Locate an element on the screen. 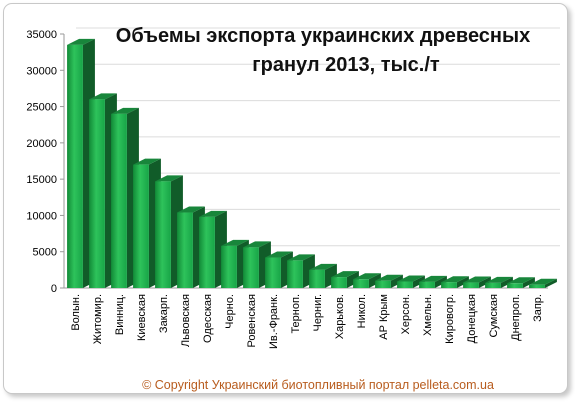 The image size is (575, 403). x-tick-label: Сумская is located at coordinates (494, 316).